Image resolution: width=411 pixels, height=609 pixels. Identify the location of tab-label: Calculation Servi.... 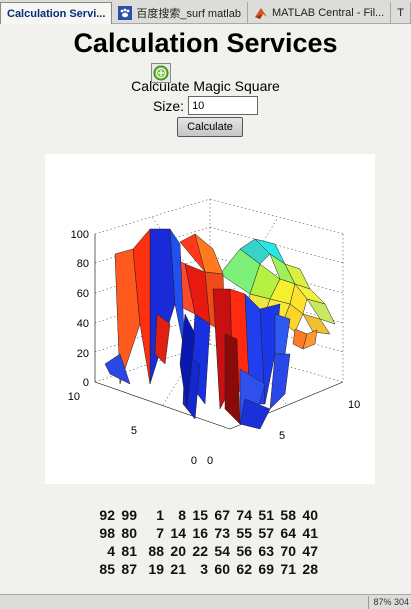
(56, 13).